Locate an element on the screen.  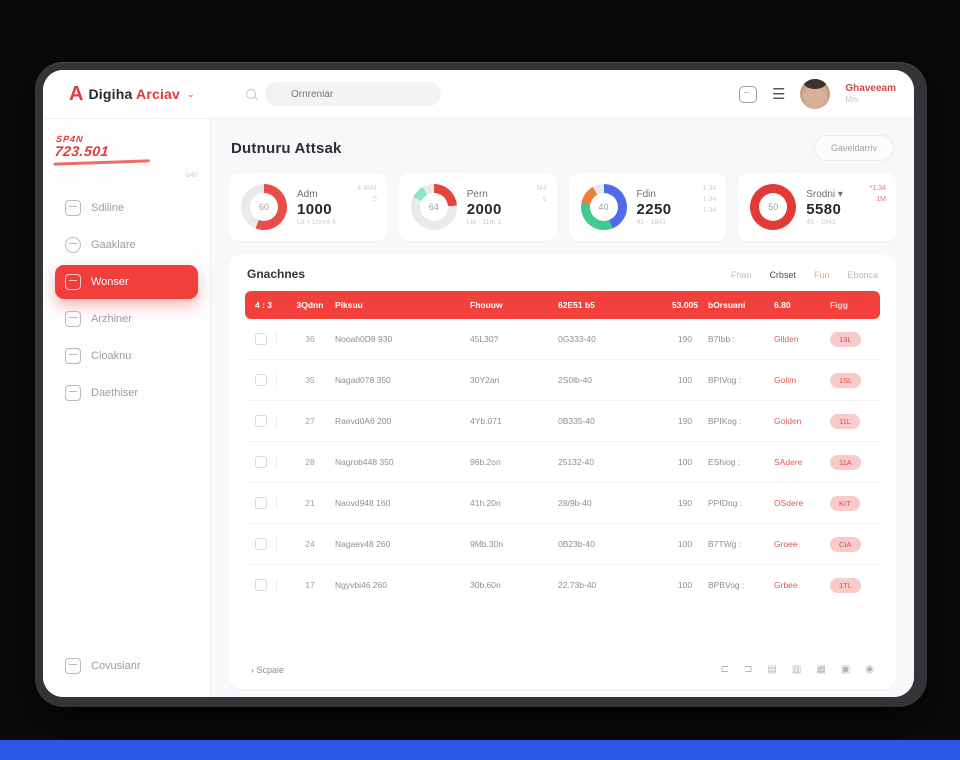
stat-card-label: Adm is located at coordinates (307, 194).